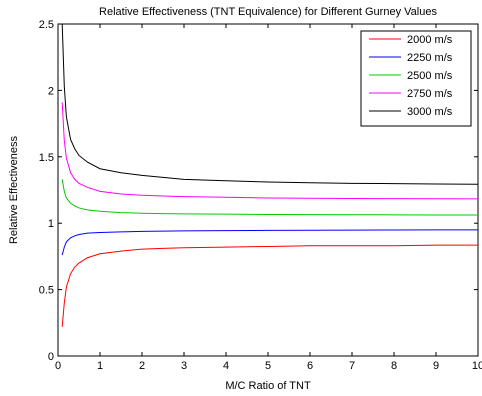 This screenshot has width=482, height=396. What do you see at coordinates (430, 112) in the screenshot?
I see `legend-label: 3000 m/s` at bounding box center [430, 112].